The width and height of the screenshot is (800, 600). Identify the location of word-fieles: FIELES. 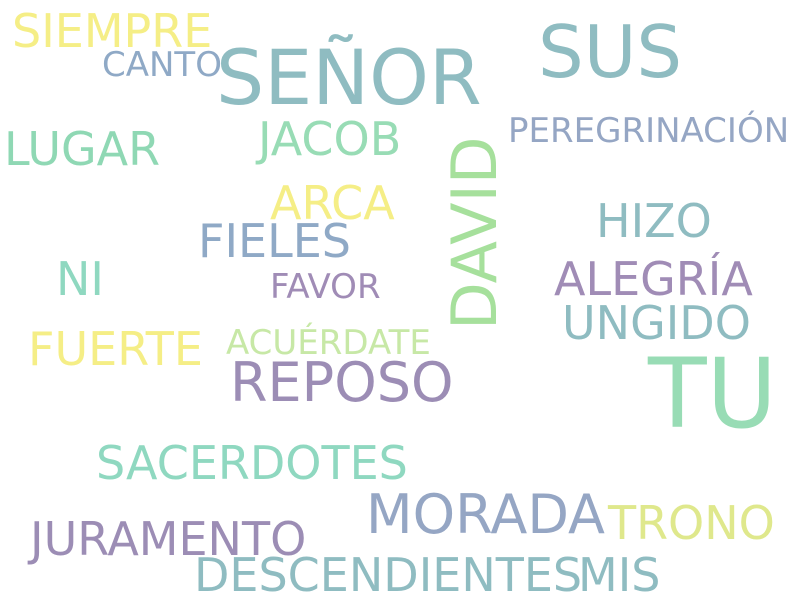
(274, 241).